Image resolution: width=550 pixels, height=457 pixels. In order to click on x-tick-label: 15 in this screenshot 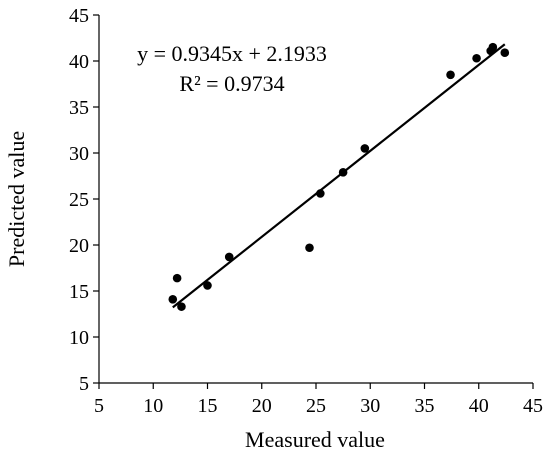, I will do `click(208, 406)`.